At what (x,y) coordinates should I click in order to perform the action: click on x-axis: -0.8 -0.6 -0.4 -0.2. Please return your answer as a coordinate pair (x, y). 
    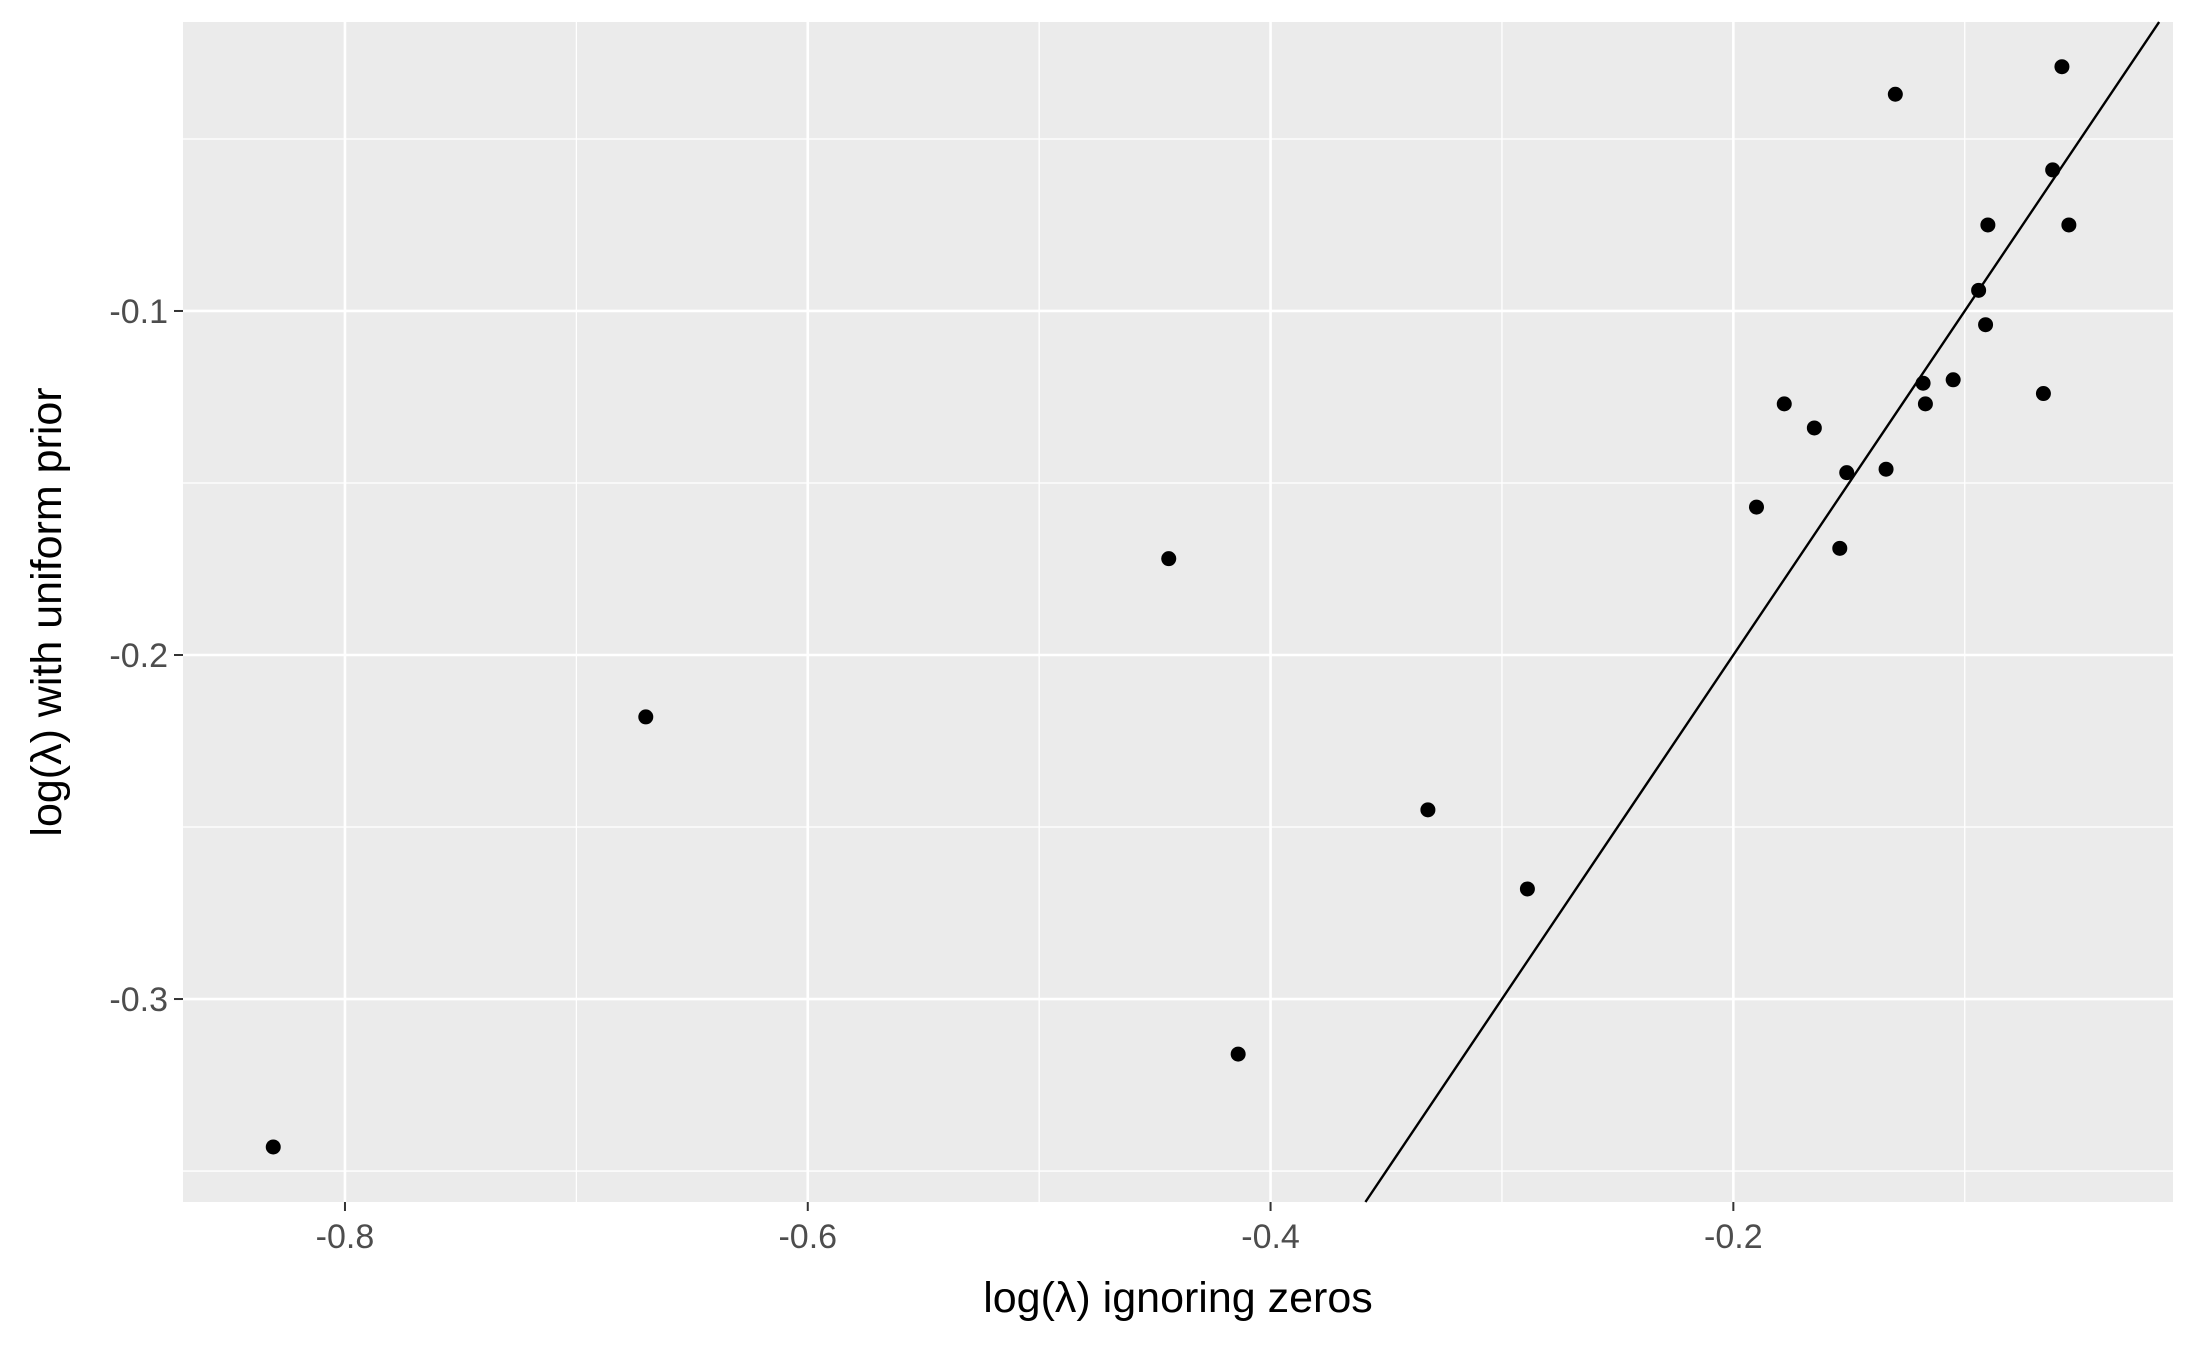
    Looking at the image, I should click on (1039, 1229).